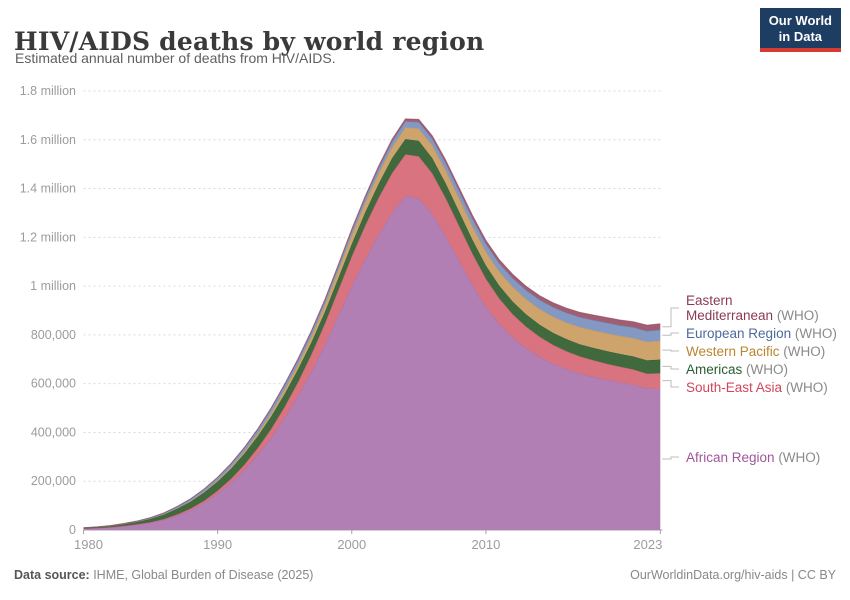  Describe the element at coordinates (72, 530) in the screenshot. I see `y-tick-label: 0` at that location.